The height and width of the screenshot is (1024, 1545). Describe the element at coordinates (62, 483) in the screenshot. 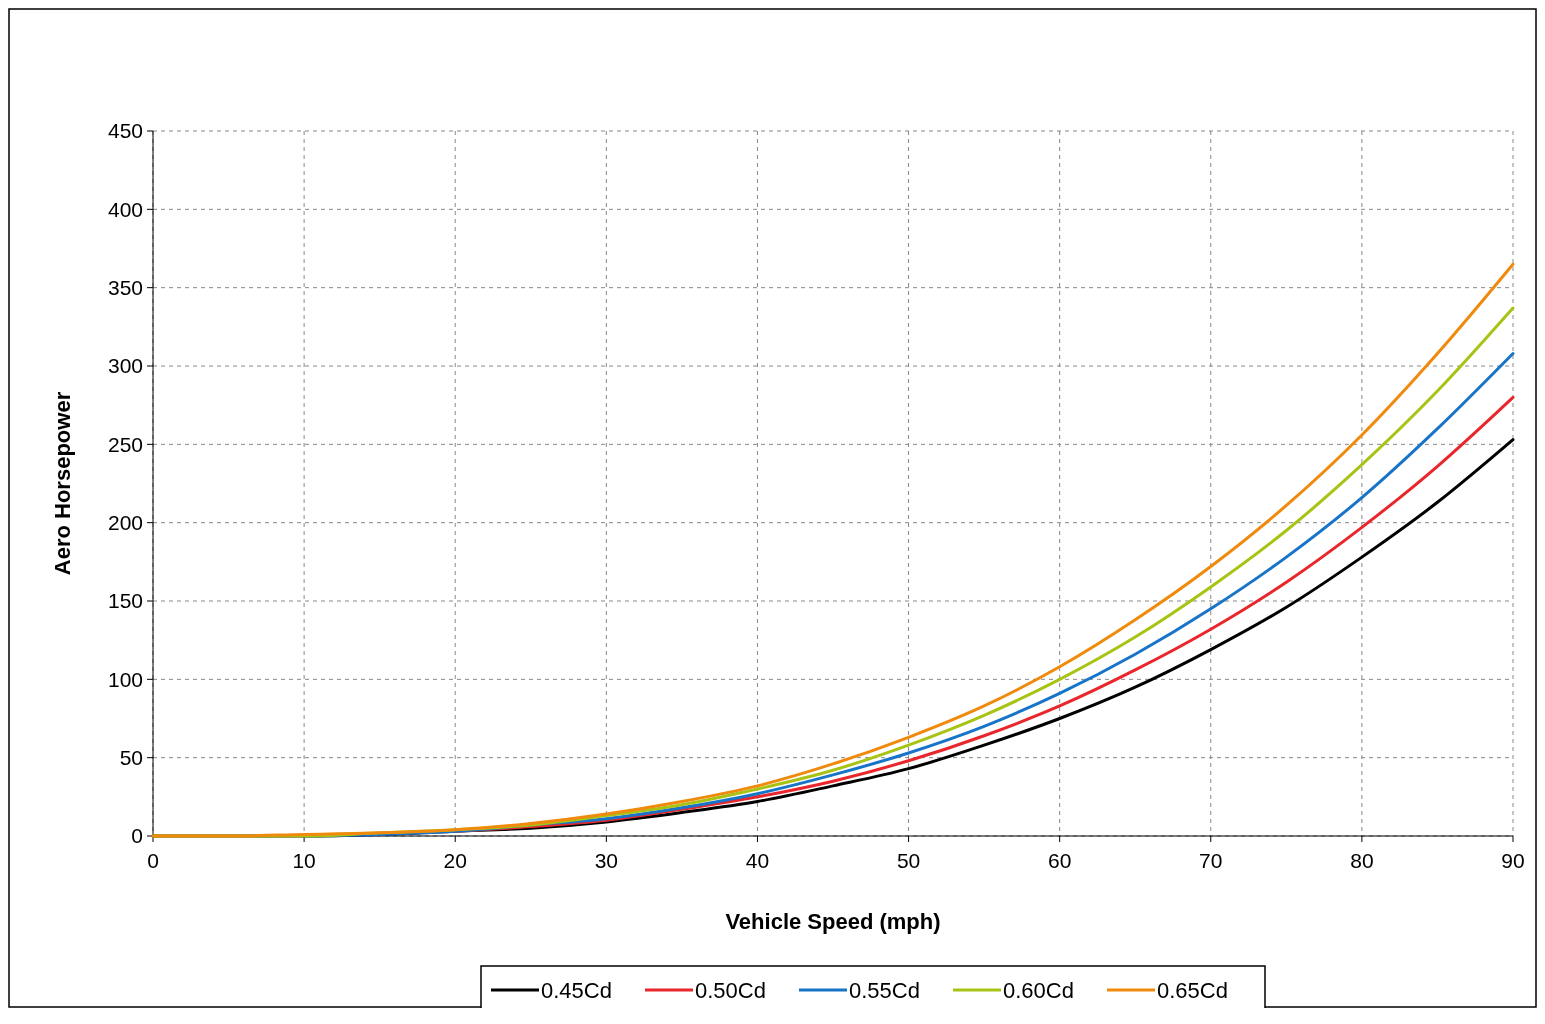

I see `y-axis-title: Aero Horsepower` at that location.